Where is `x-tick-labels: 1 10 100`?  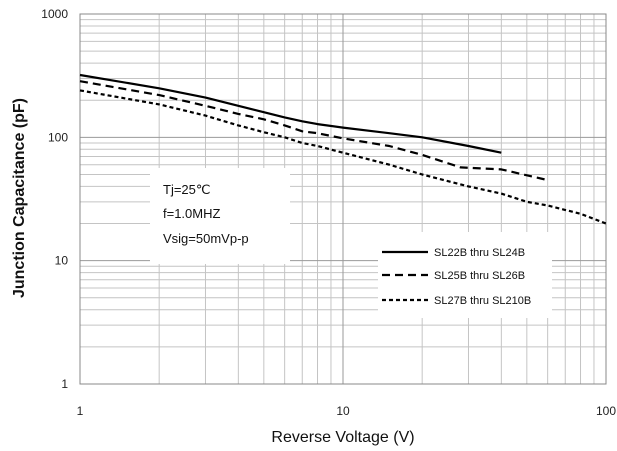
x-tick-labels: 1 10 100 is located at coordinates (347, 411).